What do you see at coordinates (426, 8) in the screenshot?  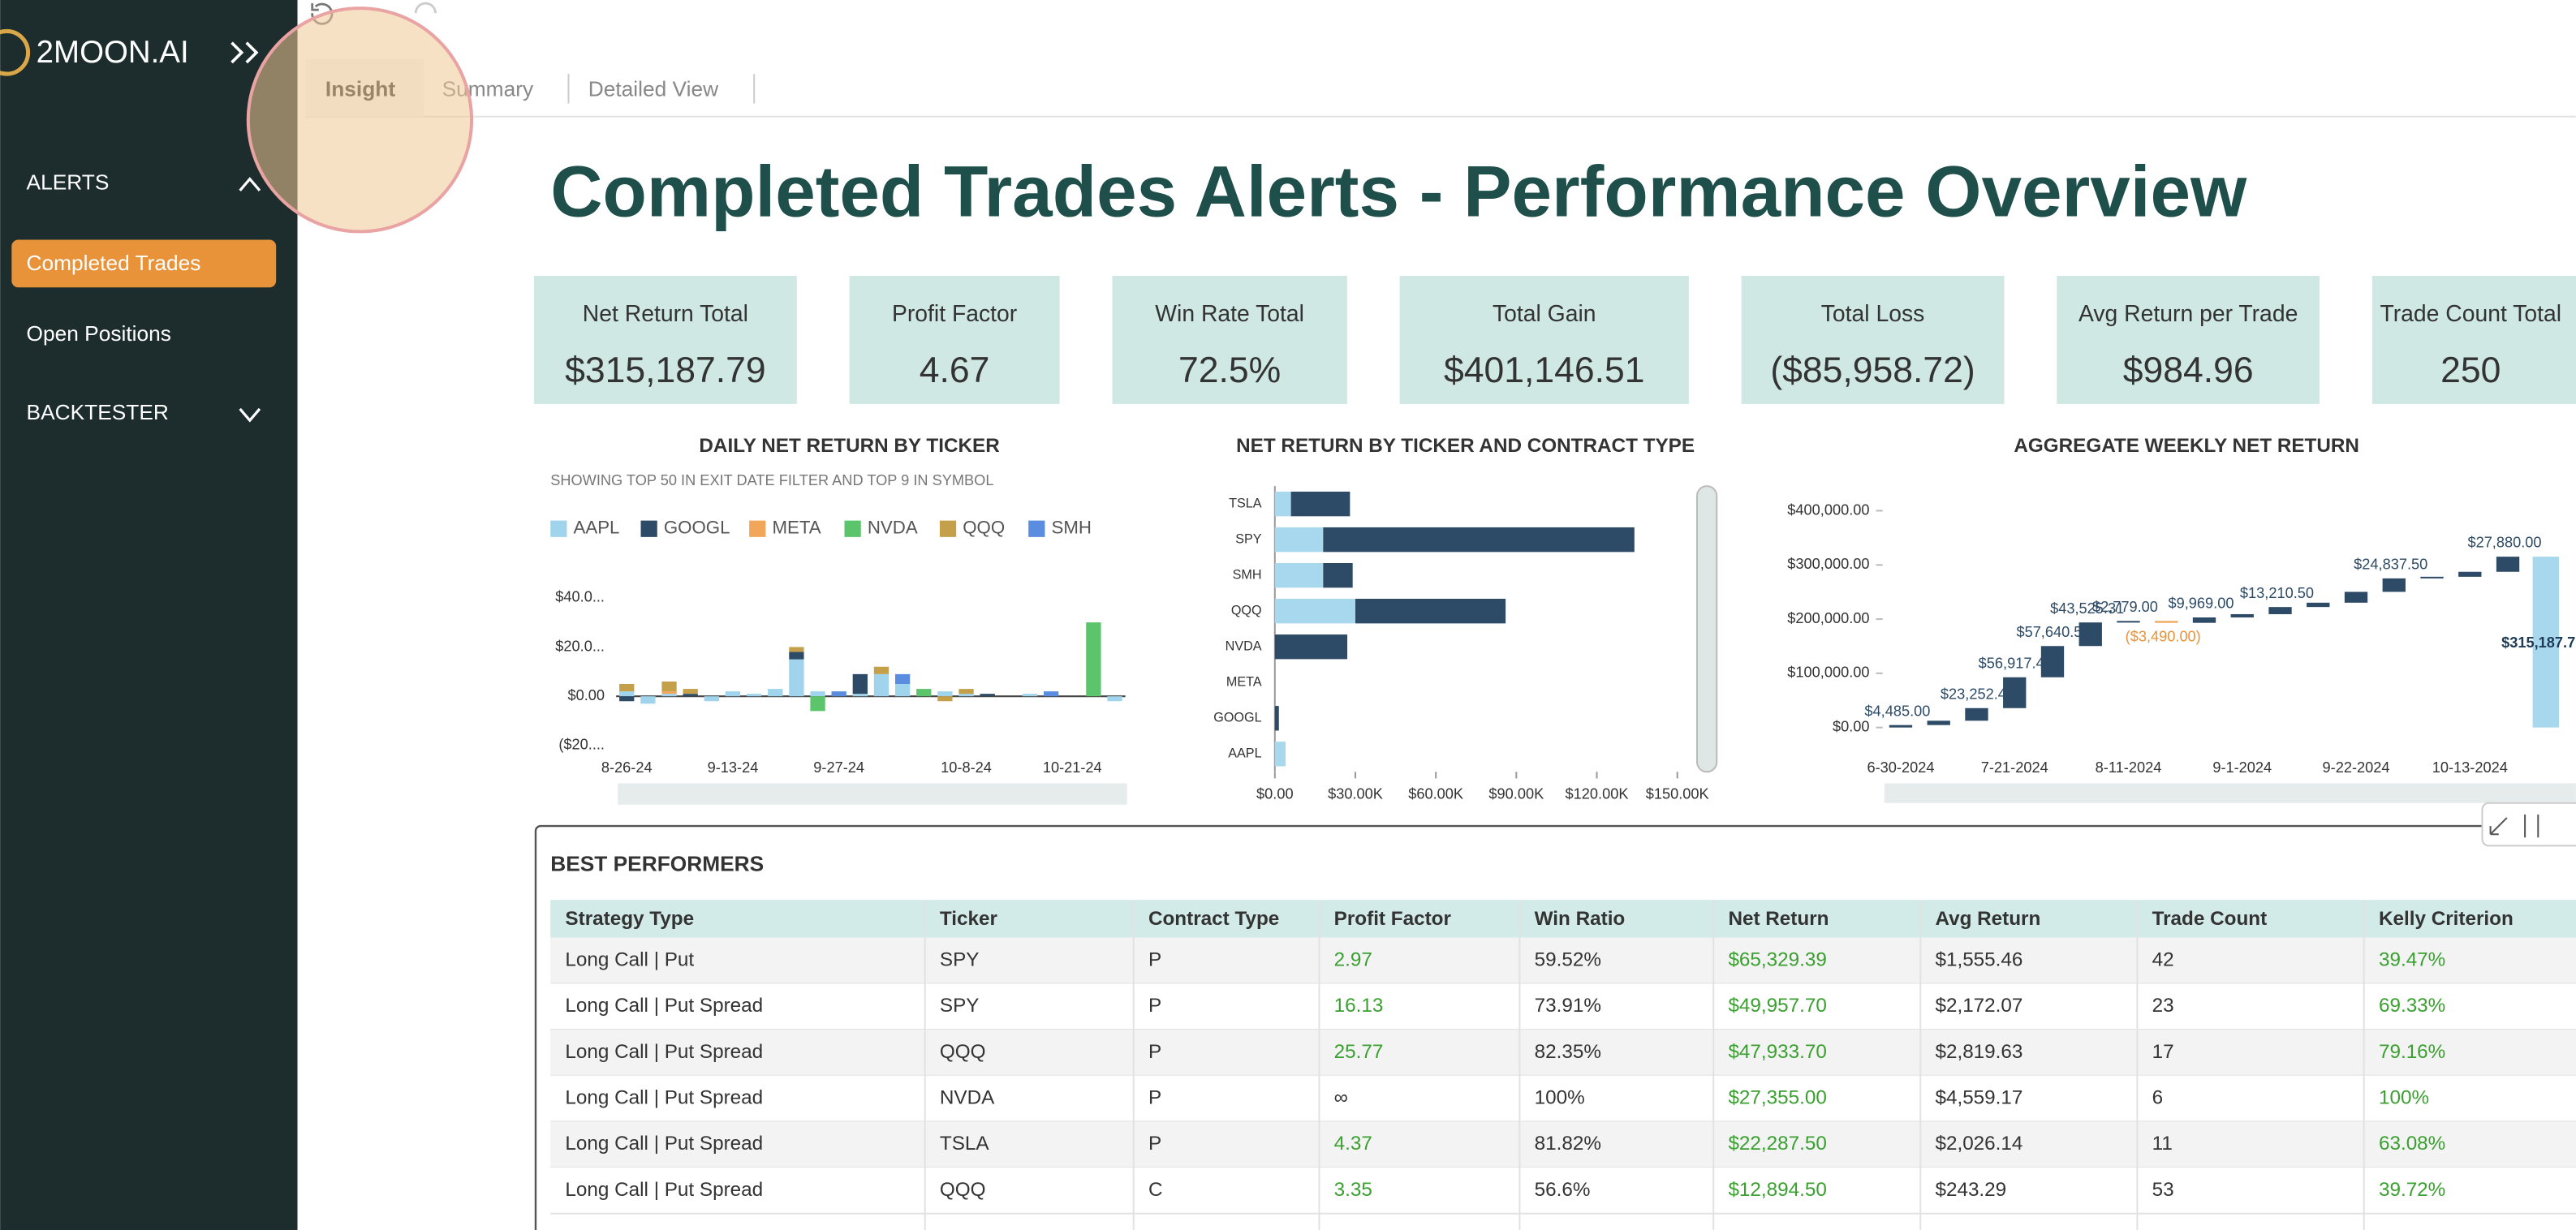 I see `redo-icon` at bounding box center [426, 8].